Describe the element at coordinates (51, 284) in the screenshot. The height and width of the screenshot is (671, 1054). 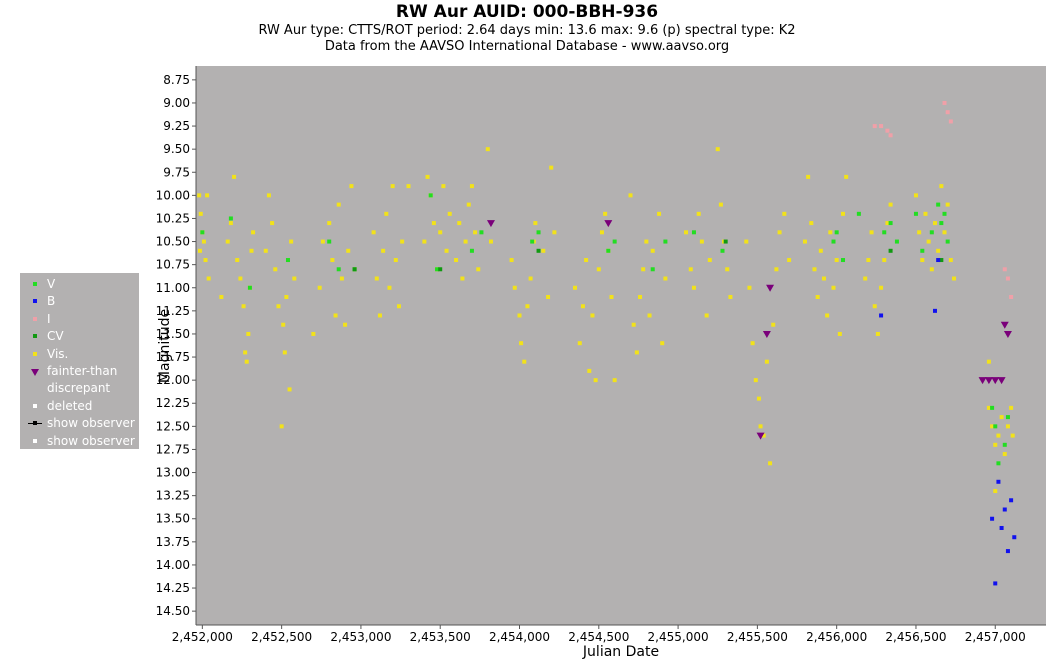
I see `legend-label: V` at that location.